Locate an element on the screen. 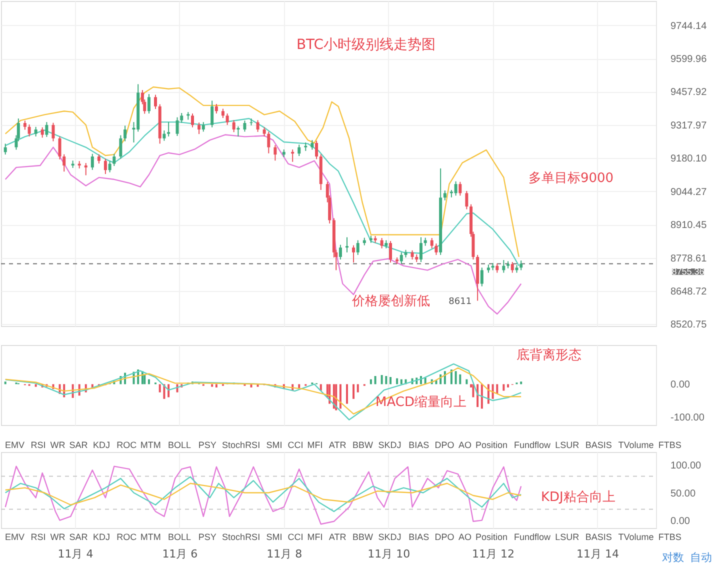 This screenshot has width=720, height=574. annotation: 多单目标9000 is located at coordinates (571, 178).